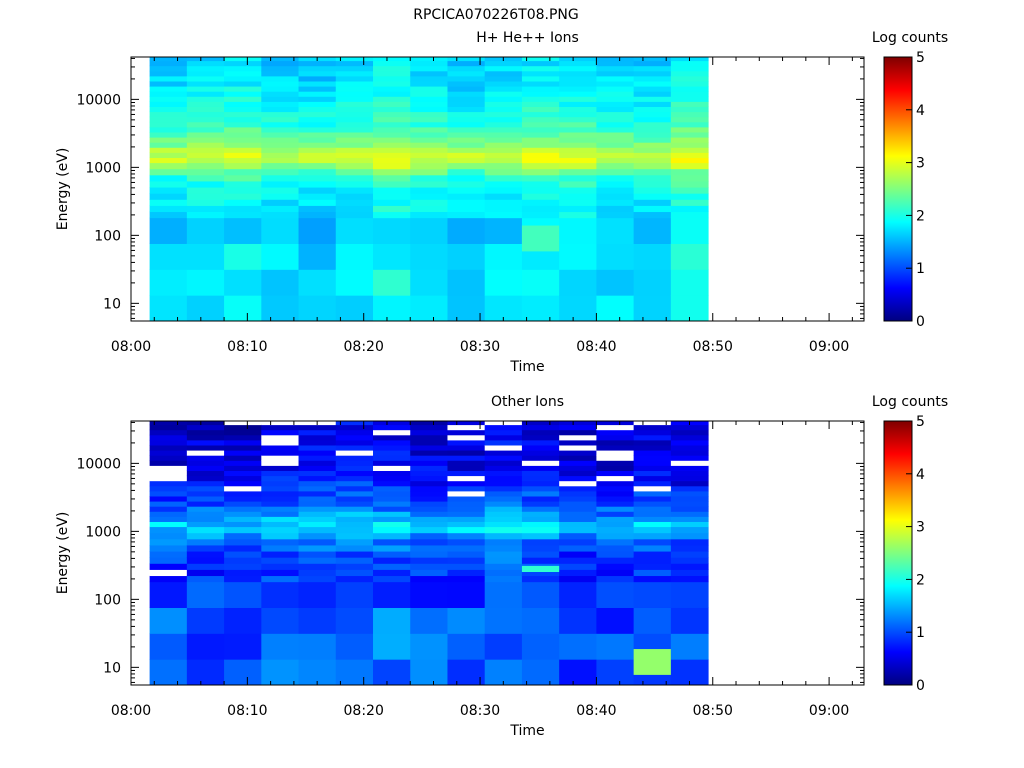 The height and width of the screenshot is (768, 1024). What do you see at coordinates (920, 580) in the screenshot?
I see `colorbar-tick-label: 2` at bounding box center [920, 580].